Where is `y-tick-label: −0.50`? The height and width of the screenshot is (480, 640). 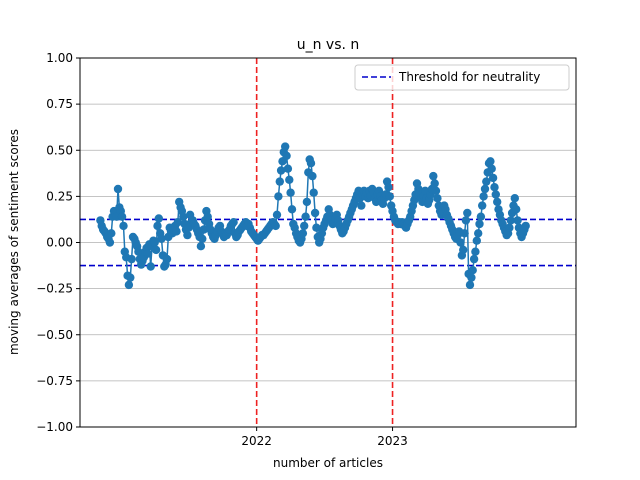
y-tick-label: −0.50 is located at coordinates (54, 335).